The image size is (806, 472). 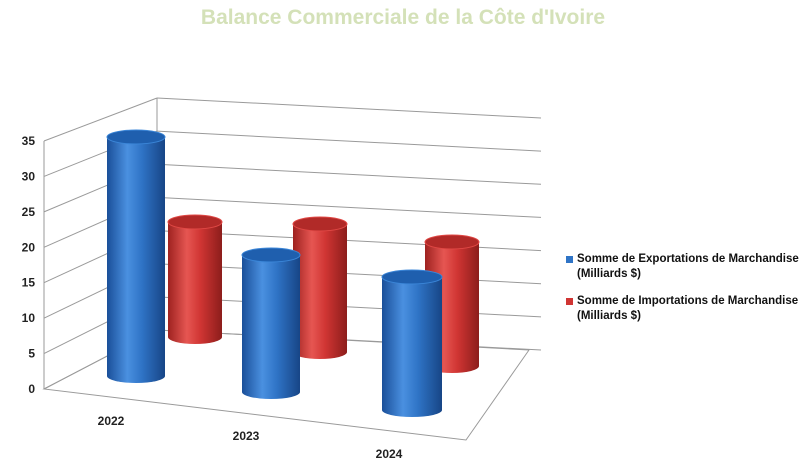 I want to click on y-tick-label: 10, so click(x=29, y=318).